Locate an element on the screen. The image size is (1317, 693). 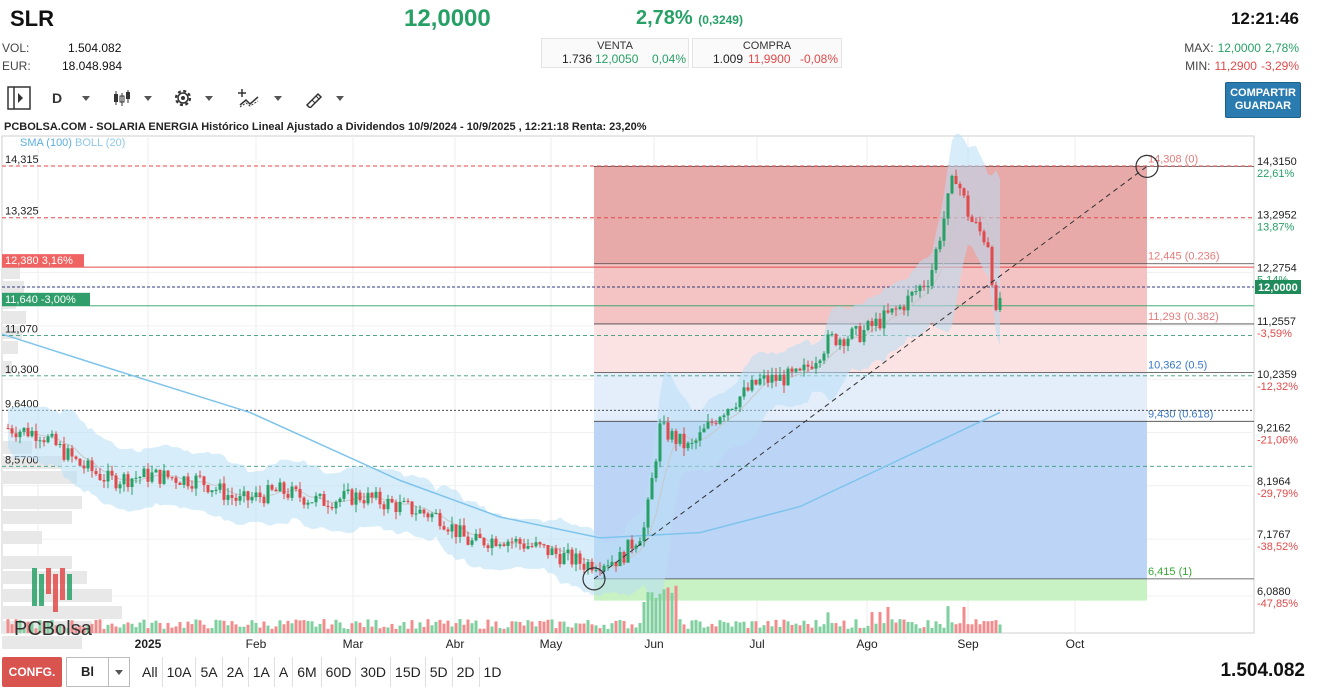
indicators-button is located at coordinates (260, 98).